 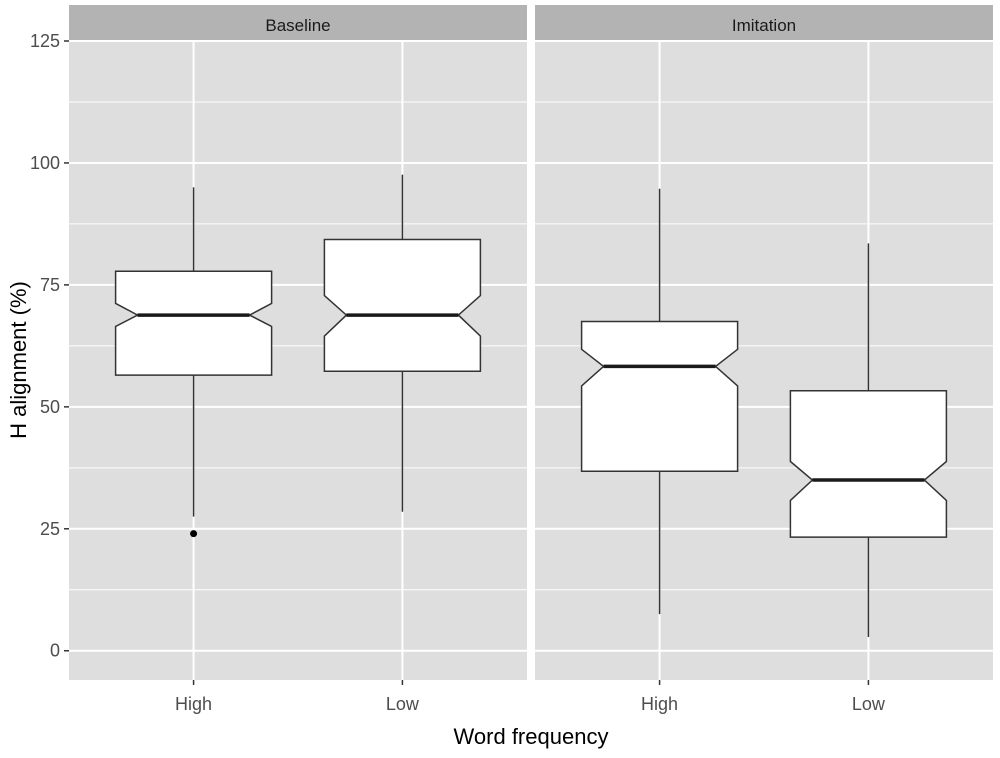 I want to click on y-tick-label: 125, so click(x=45, y=41).